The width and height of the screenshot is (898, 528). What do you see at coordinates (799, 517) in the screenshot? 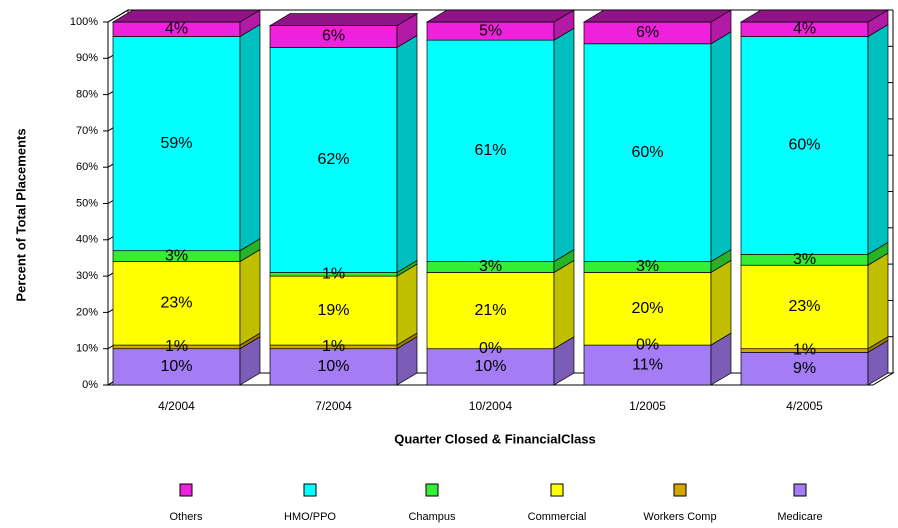
I see `legend-label: Medicare` at bounding box center [799, 517].